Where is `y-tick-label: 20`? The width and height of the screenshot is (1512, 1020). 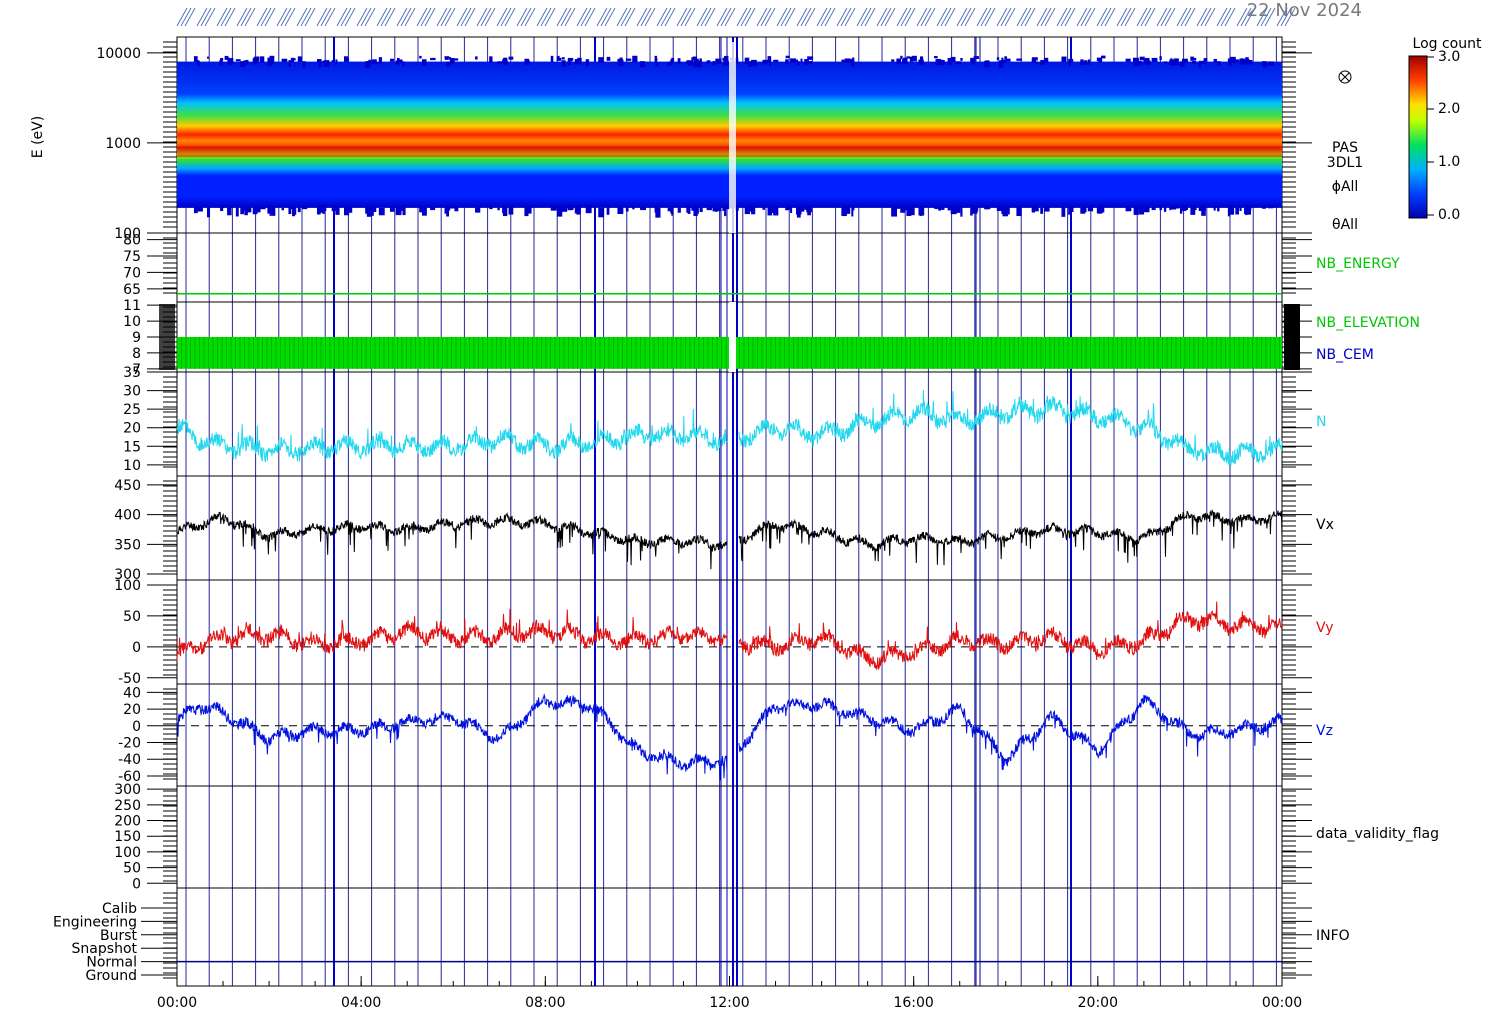
y-tick-label: 20 is located at coordinates (132, 429).